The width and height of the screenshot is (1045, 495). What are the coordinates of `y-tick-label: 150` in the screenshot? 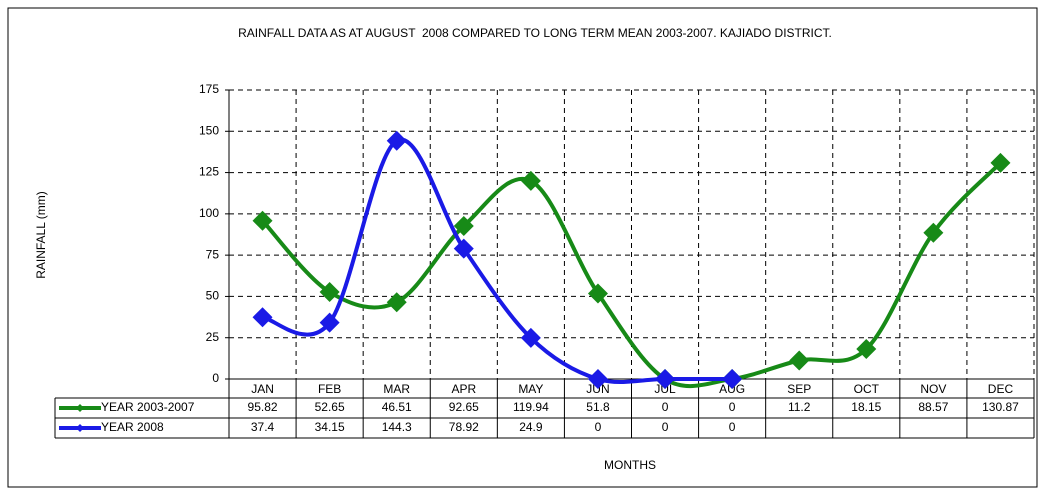 It's located at (209, 130).